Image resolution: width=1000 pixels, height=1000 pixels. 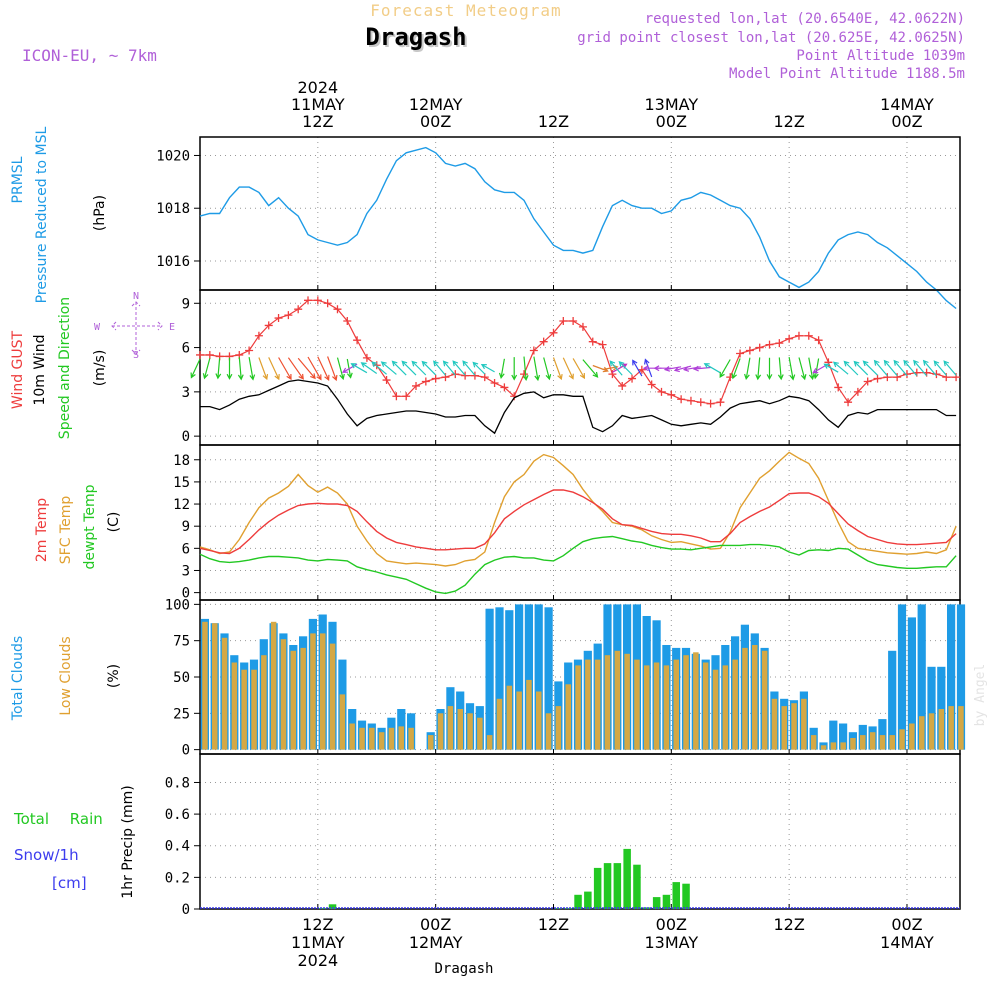 What do you see at coordinates (436, 104) in the screenshot?
I see `top-time-label: 12MAY` at bounding box center [436, 104].